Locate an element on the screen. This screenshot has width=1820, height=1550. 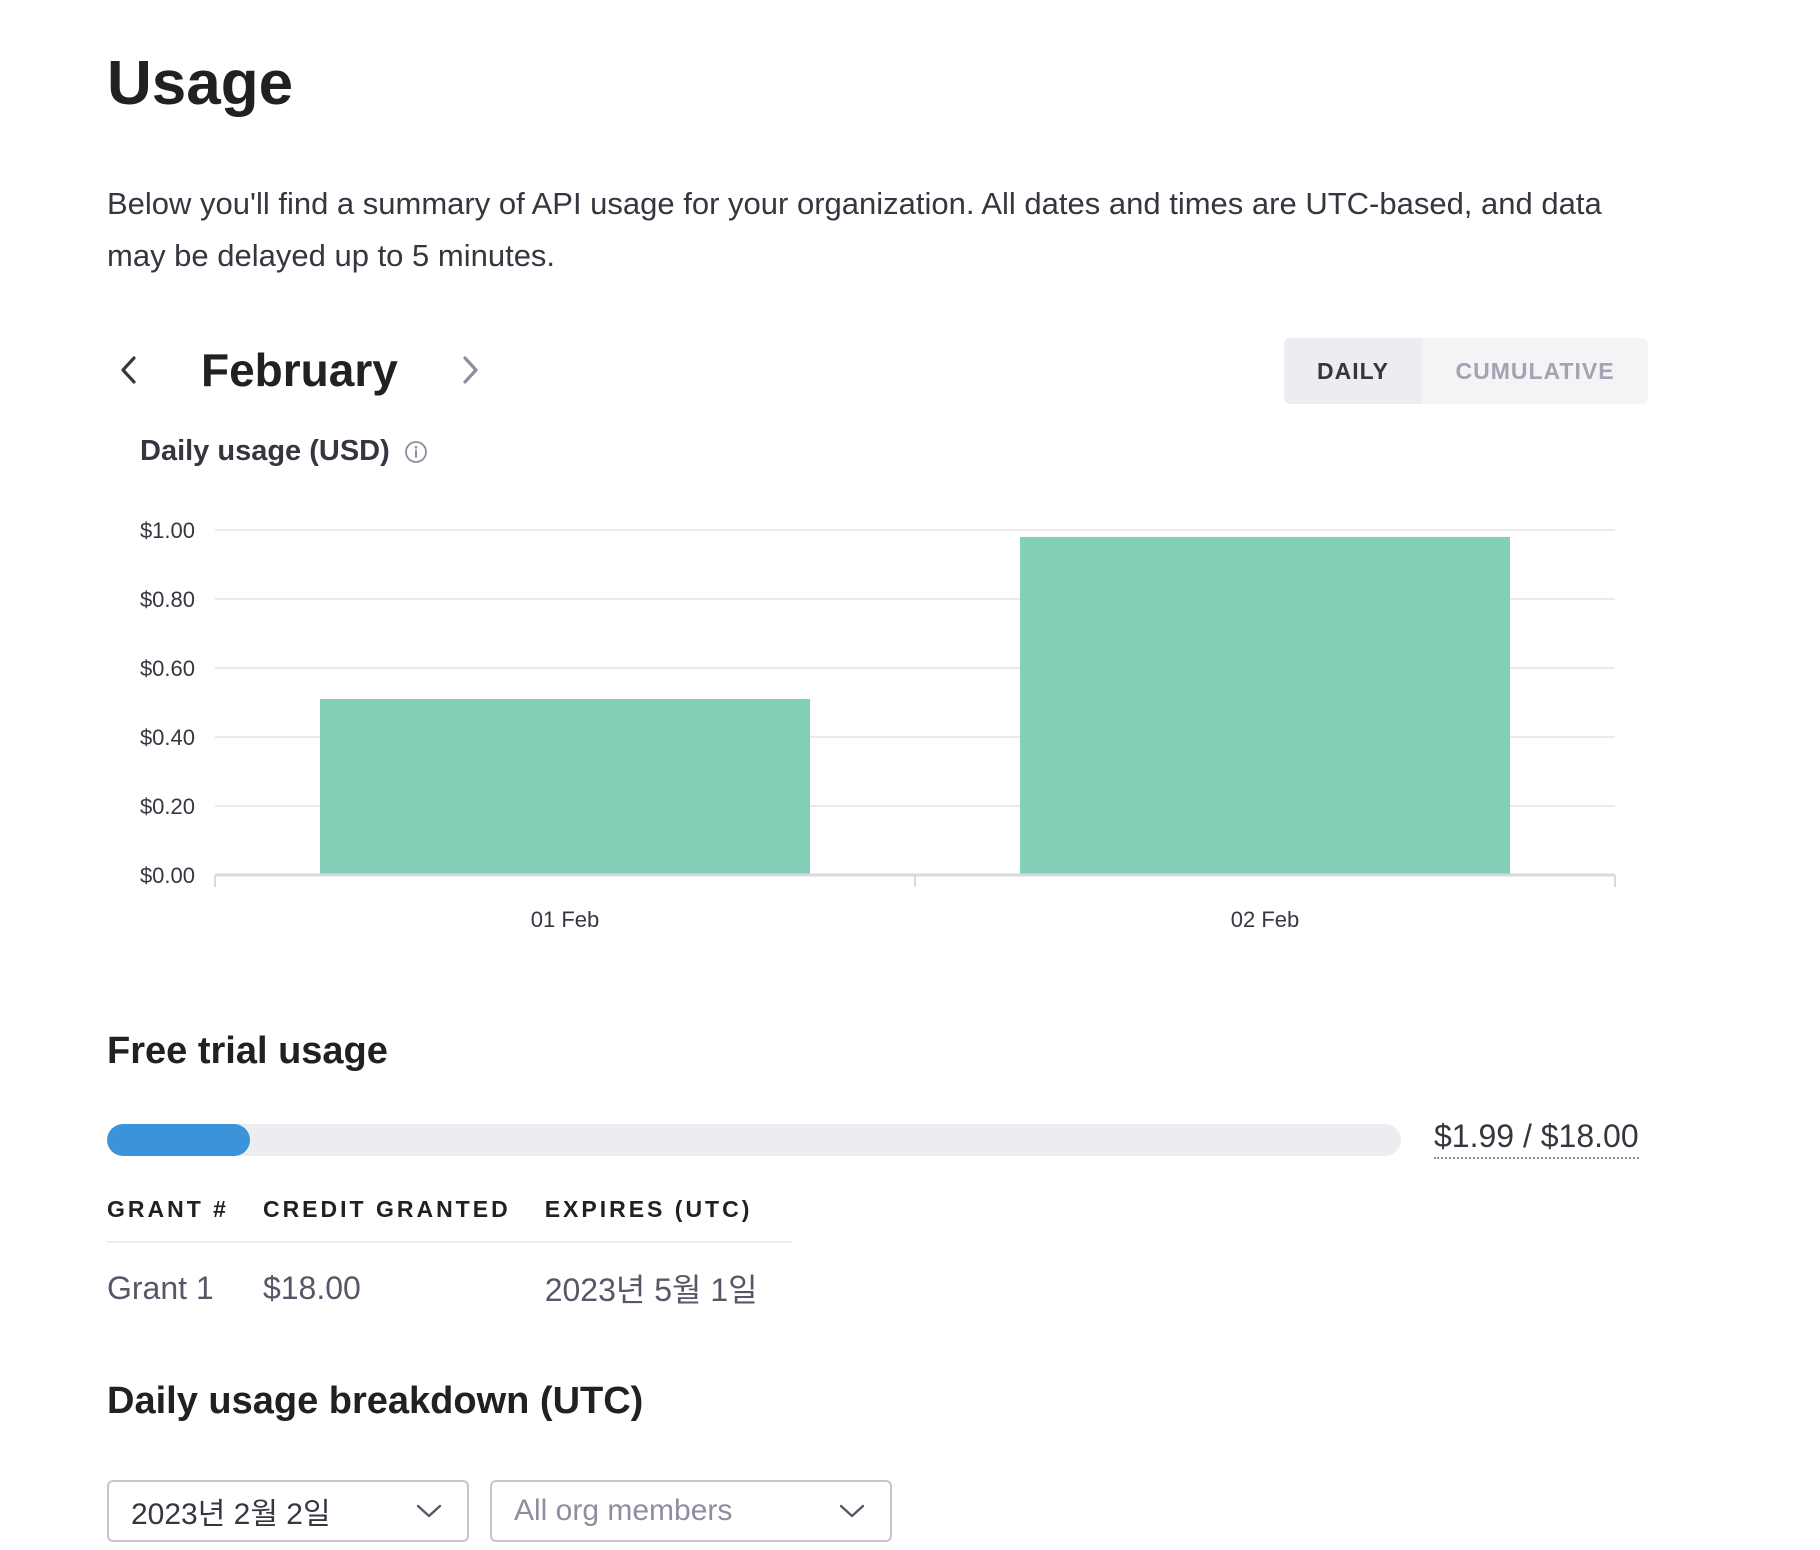
credit-granted-header: CREDIT GRANTED is located at coordinates (403, 1219).